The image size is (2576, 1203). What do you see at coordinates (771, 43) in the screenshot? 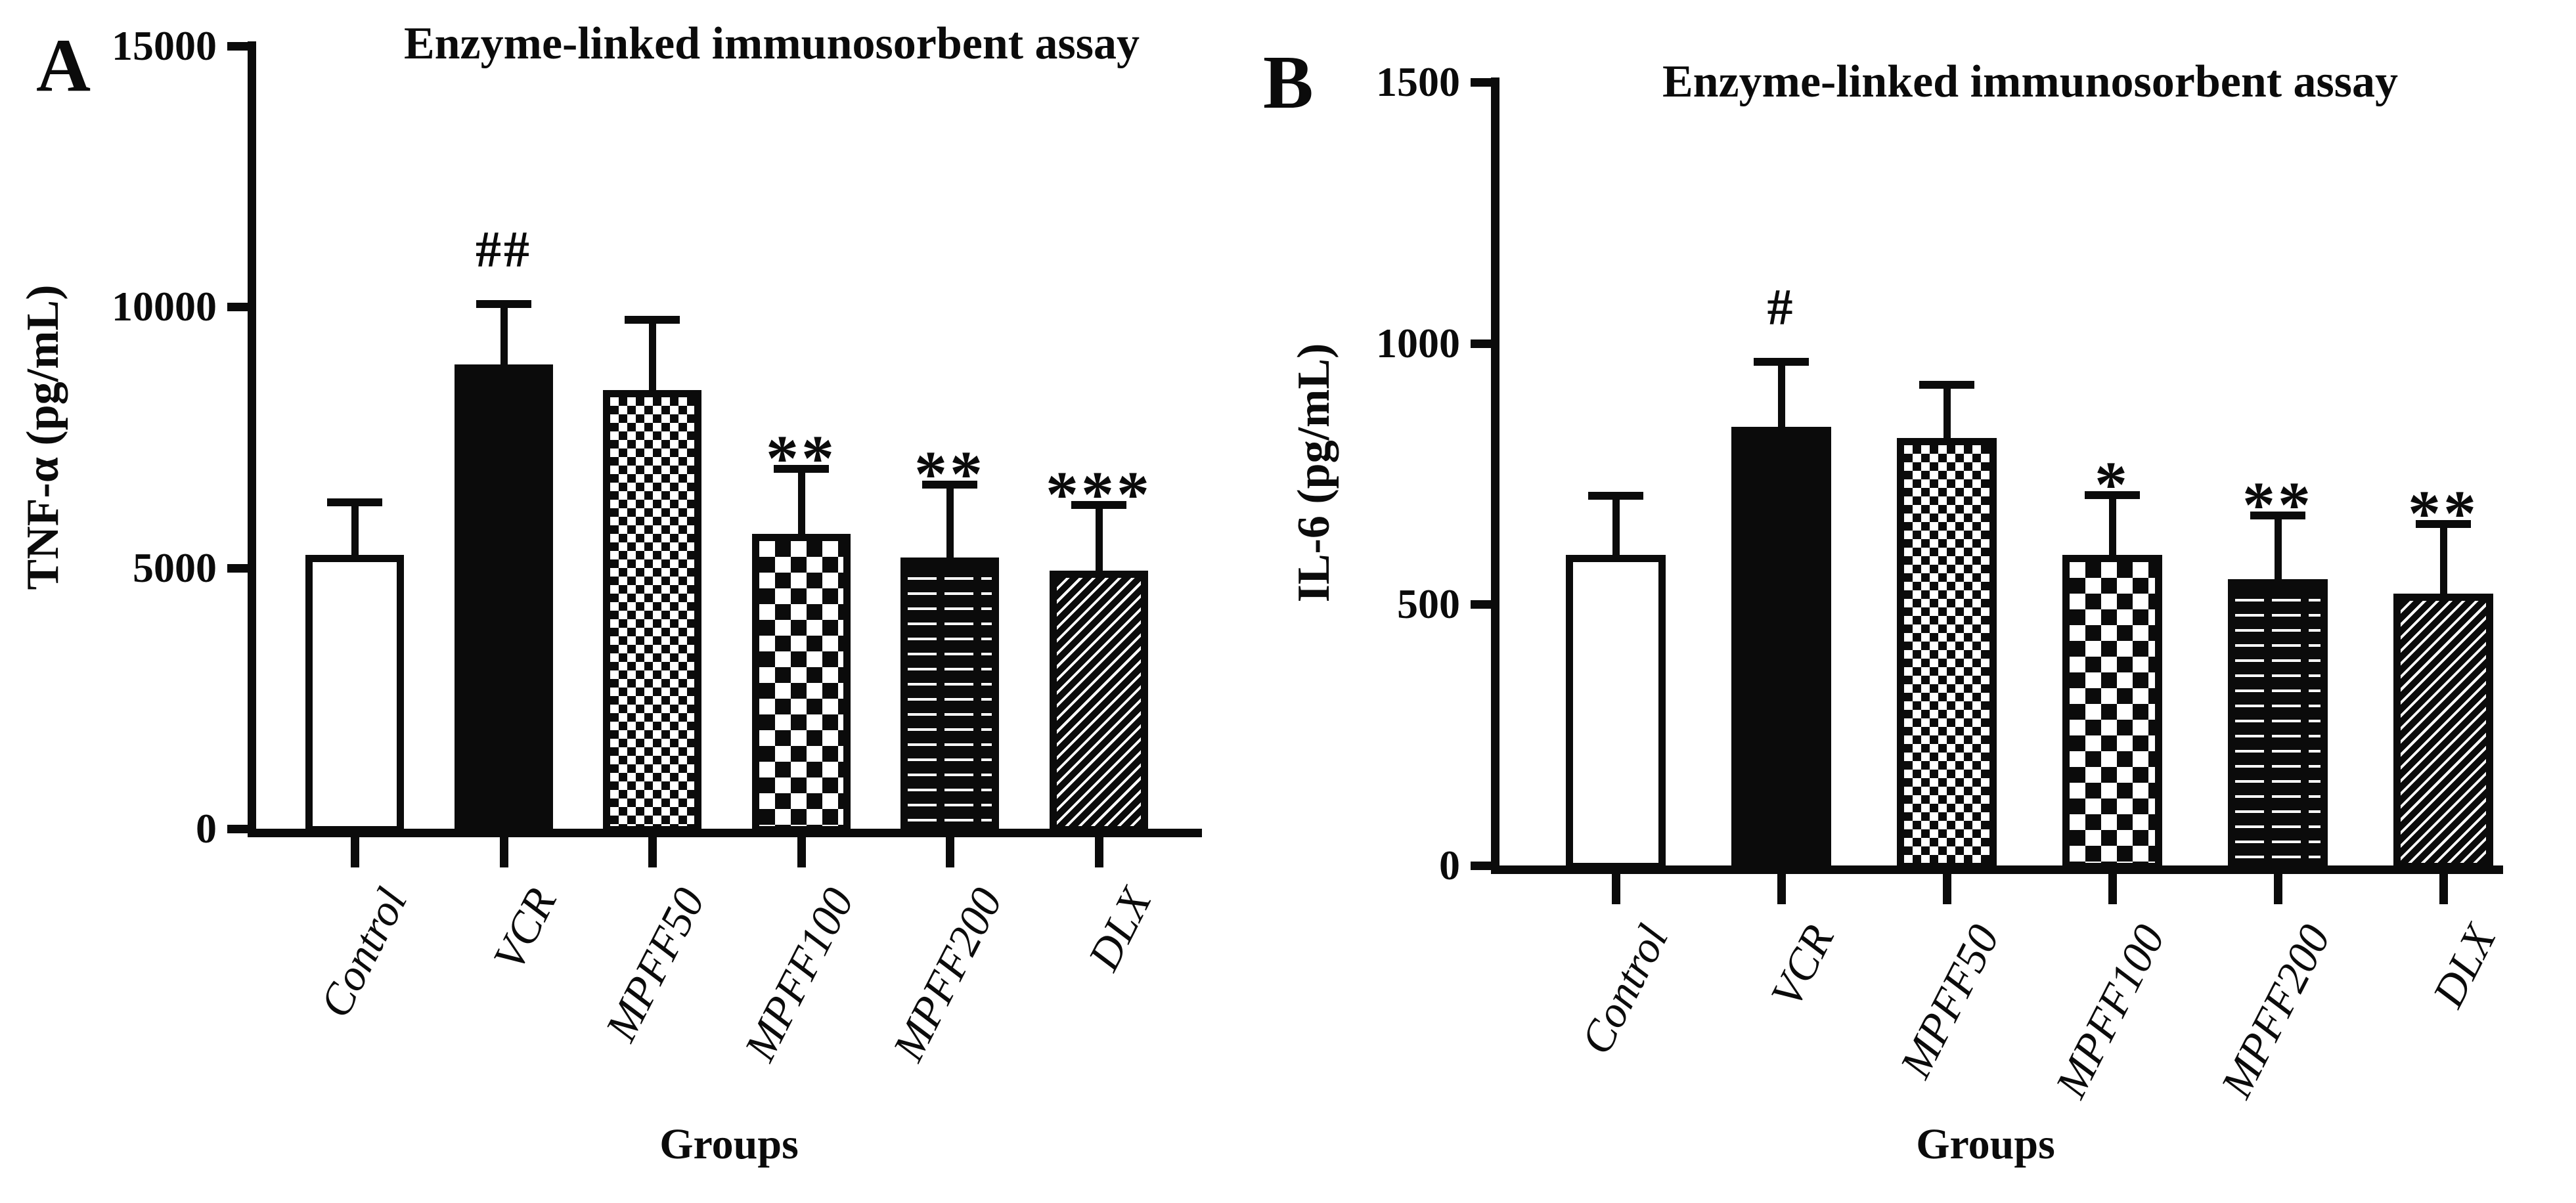
I see `panel-a-title: Enzyme-linked immunosorbent assay` at bounding box center [771, 43].